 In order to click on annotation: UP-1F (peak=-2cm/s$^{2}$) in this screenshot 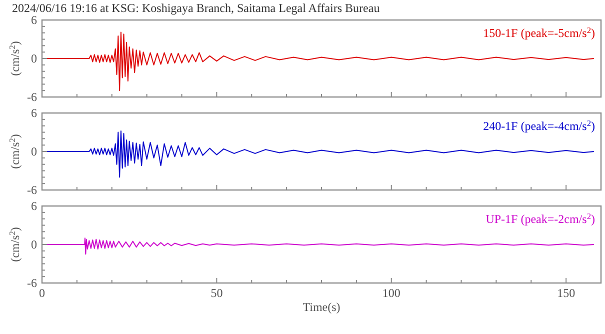, I will do `click(540, 219)`.